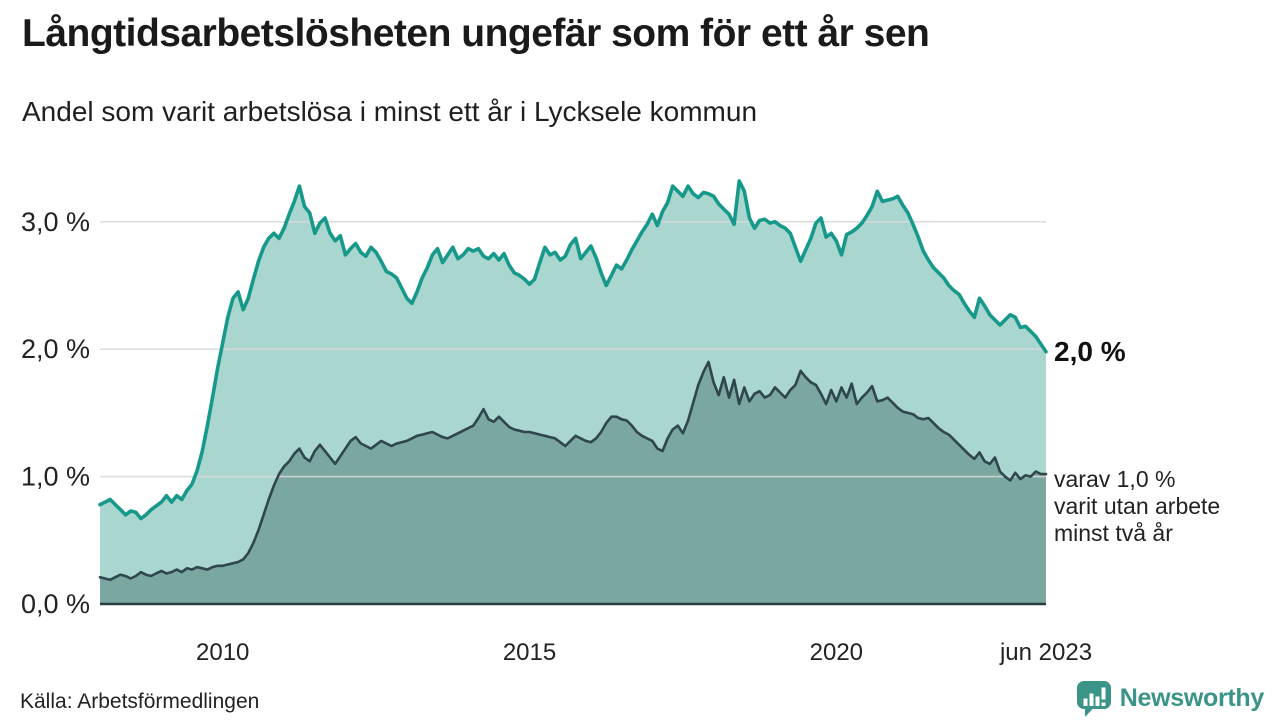 The width and height of the screenshot is (1280, 720). Describe the element at coordinates (55, 604) in the screenshot. I see `y-tick-label: 0,0 %` at that location.